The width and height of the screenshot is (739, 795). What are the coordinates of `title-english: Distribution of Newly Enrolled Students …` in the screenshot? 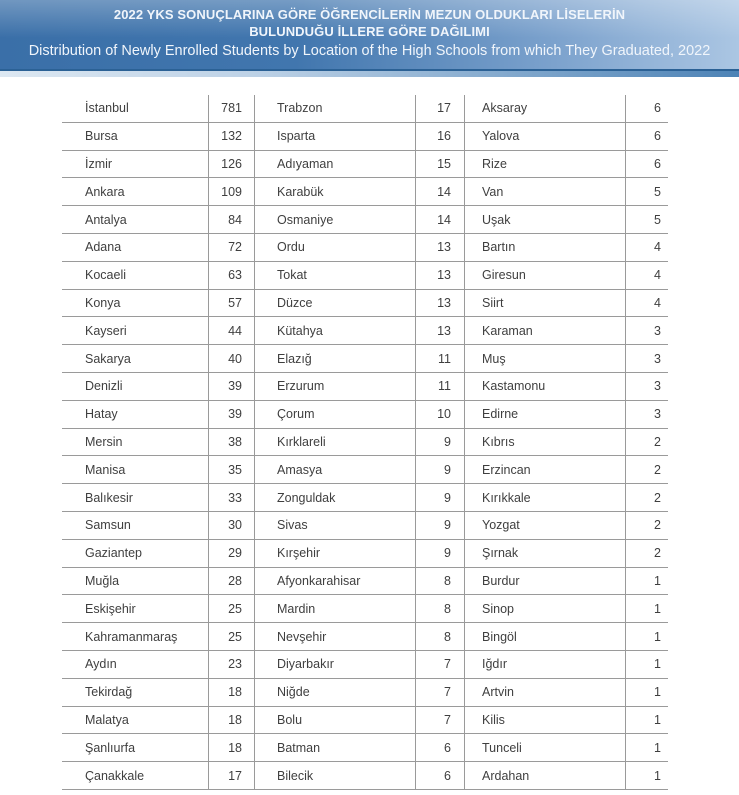 It's located at (369, 51).